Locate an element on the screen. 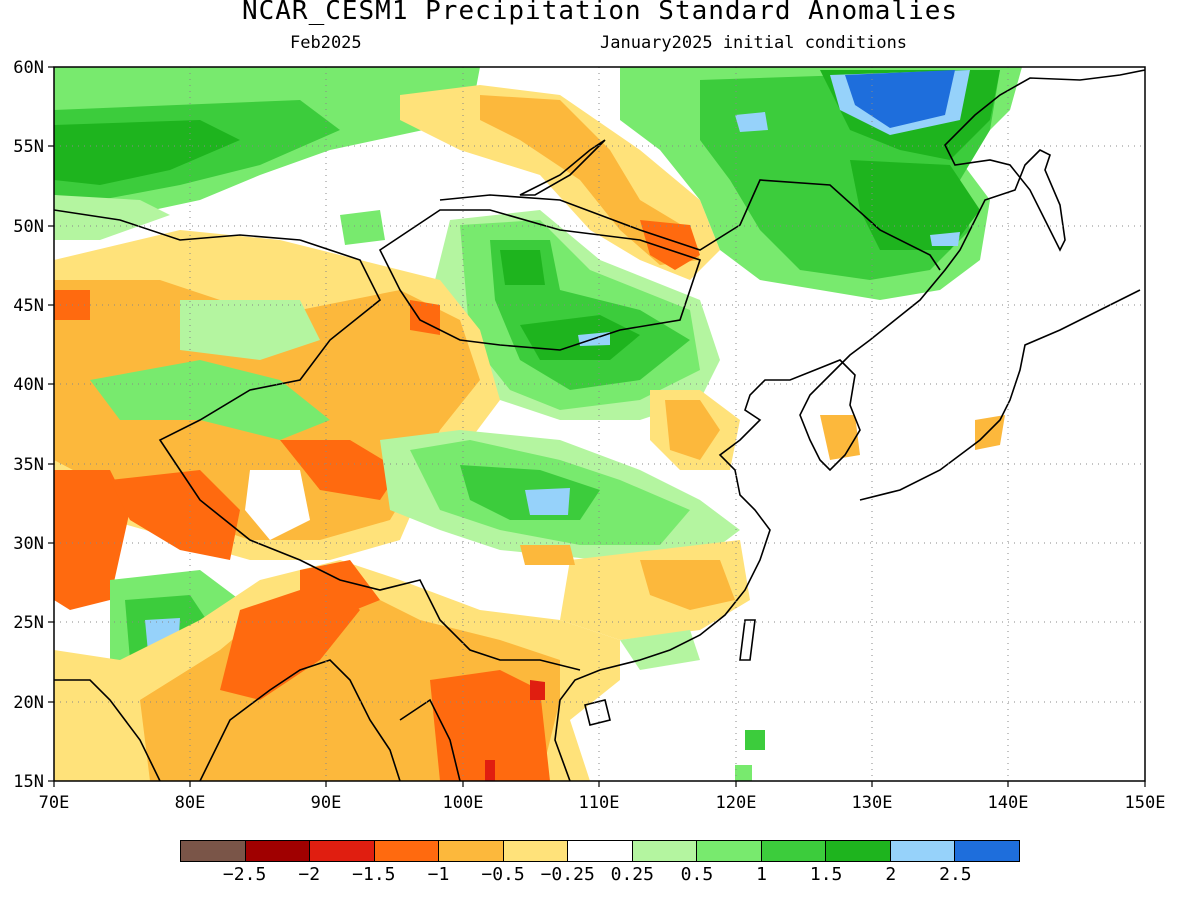 The image size is (1200, 900). y-axis-labels: 60N 55N 50N 45N 40N 35N 30N 25N 20N 15N is located at coordinates (28, 425).